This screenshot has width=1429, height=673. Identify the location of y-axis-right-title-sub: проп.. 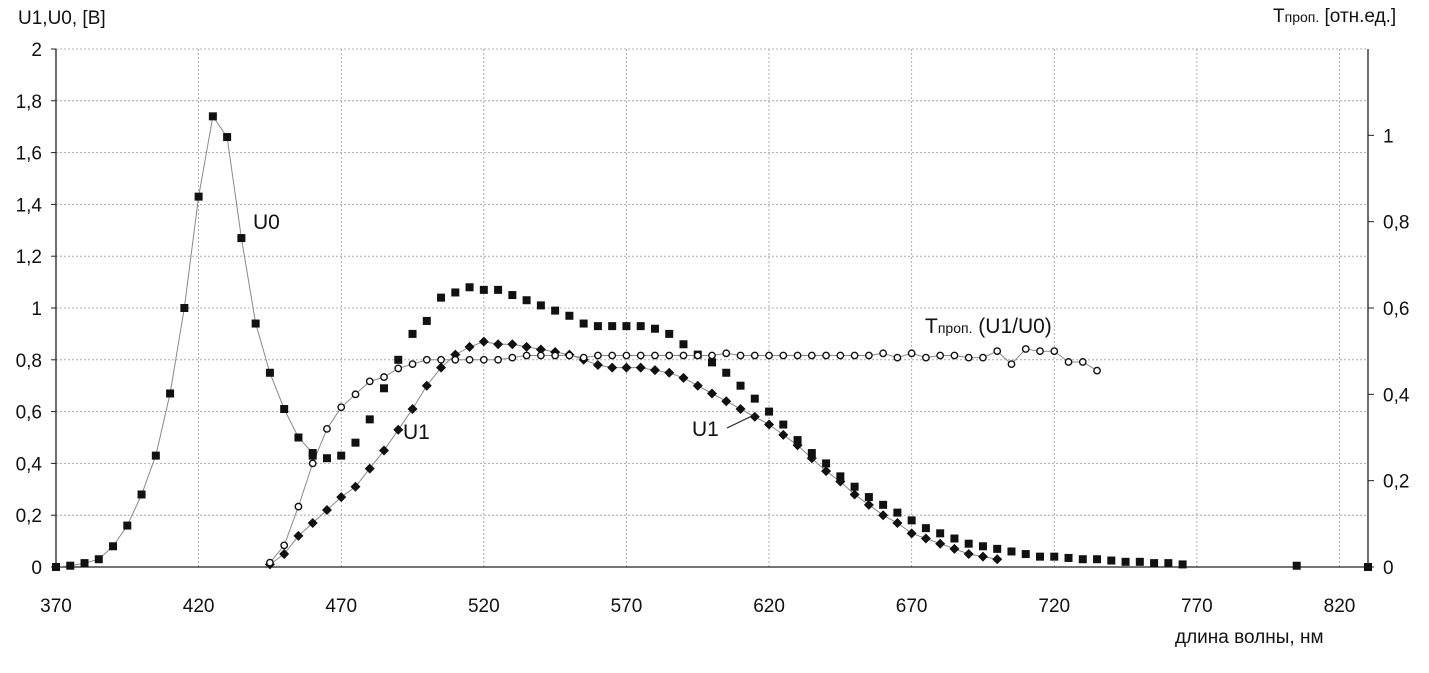
(1302, 17).